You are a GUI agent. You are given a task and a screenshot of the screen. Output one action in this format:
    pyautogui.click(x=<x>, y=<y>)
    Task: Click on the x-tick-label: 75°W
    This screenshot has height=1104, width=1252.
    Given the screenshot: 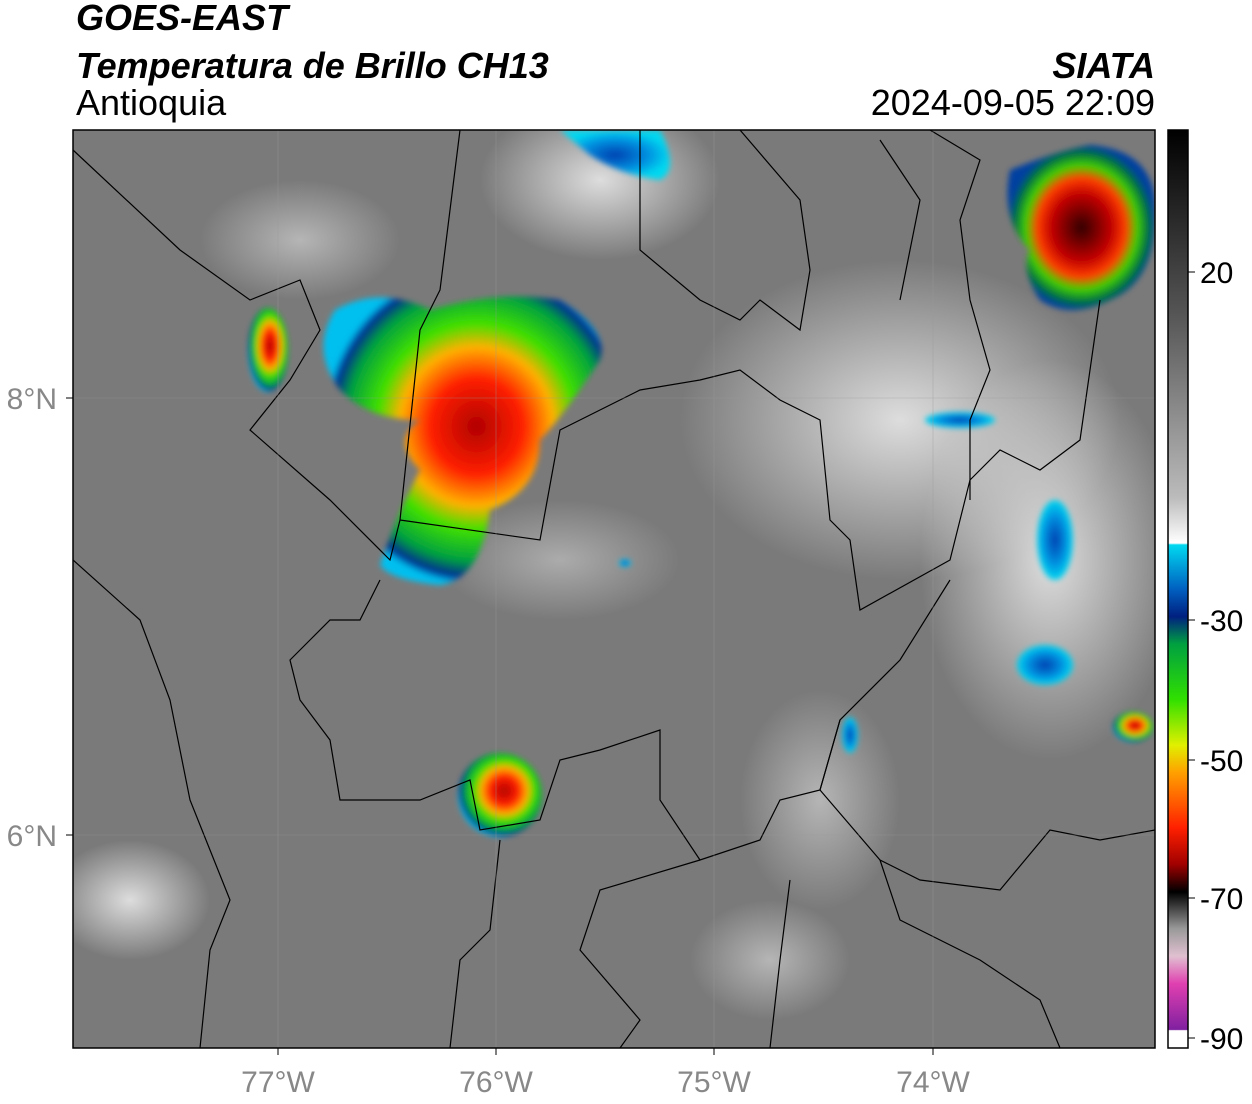 What is the action you would take?
    pyautogui.click(x=714, y=1082)
    